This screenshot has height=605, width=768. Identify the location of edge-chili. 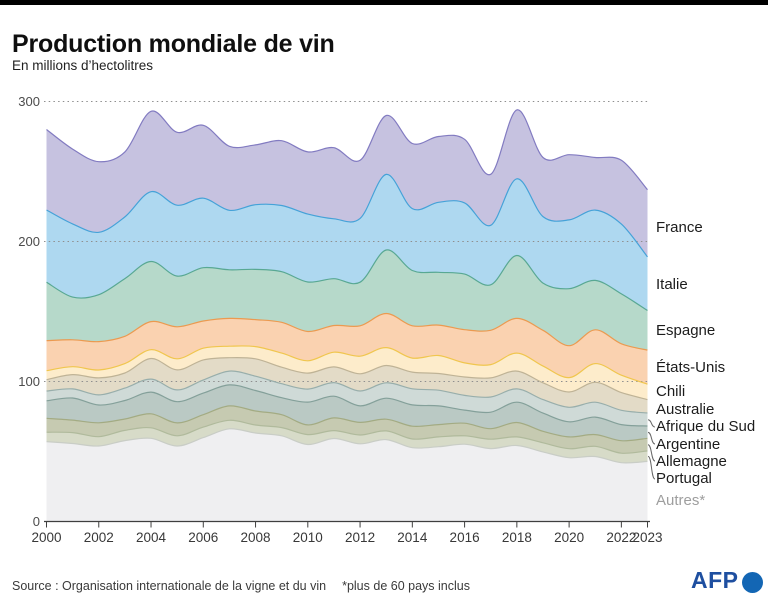
(347, 365).